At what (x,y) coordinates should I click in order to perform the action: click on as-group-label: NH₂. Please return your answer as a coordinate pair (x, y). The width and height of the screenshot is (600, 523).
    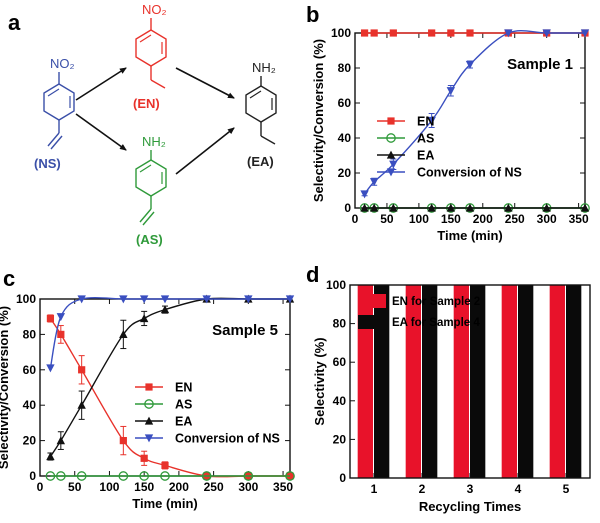
    Looking at the image, I should click on (154, 141).